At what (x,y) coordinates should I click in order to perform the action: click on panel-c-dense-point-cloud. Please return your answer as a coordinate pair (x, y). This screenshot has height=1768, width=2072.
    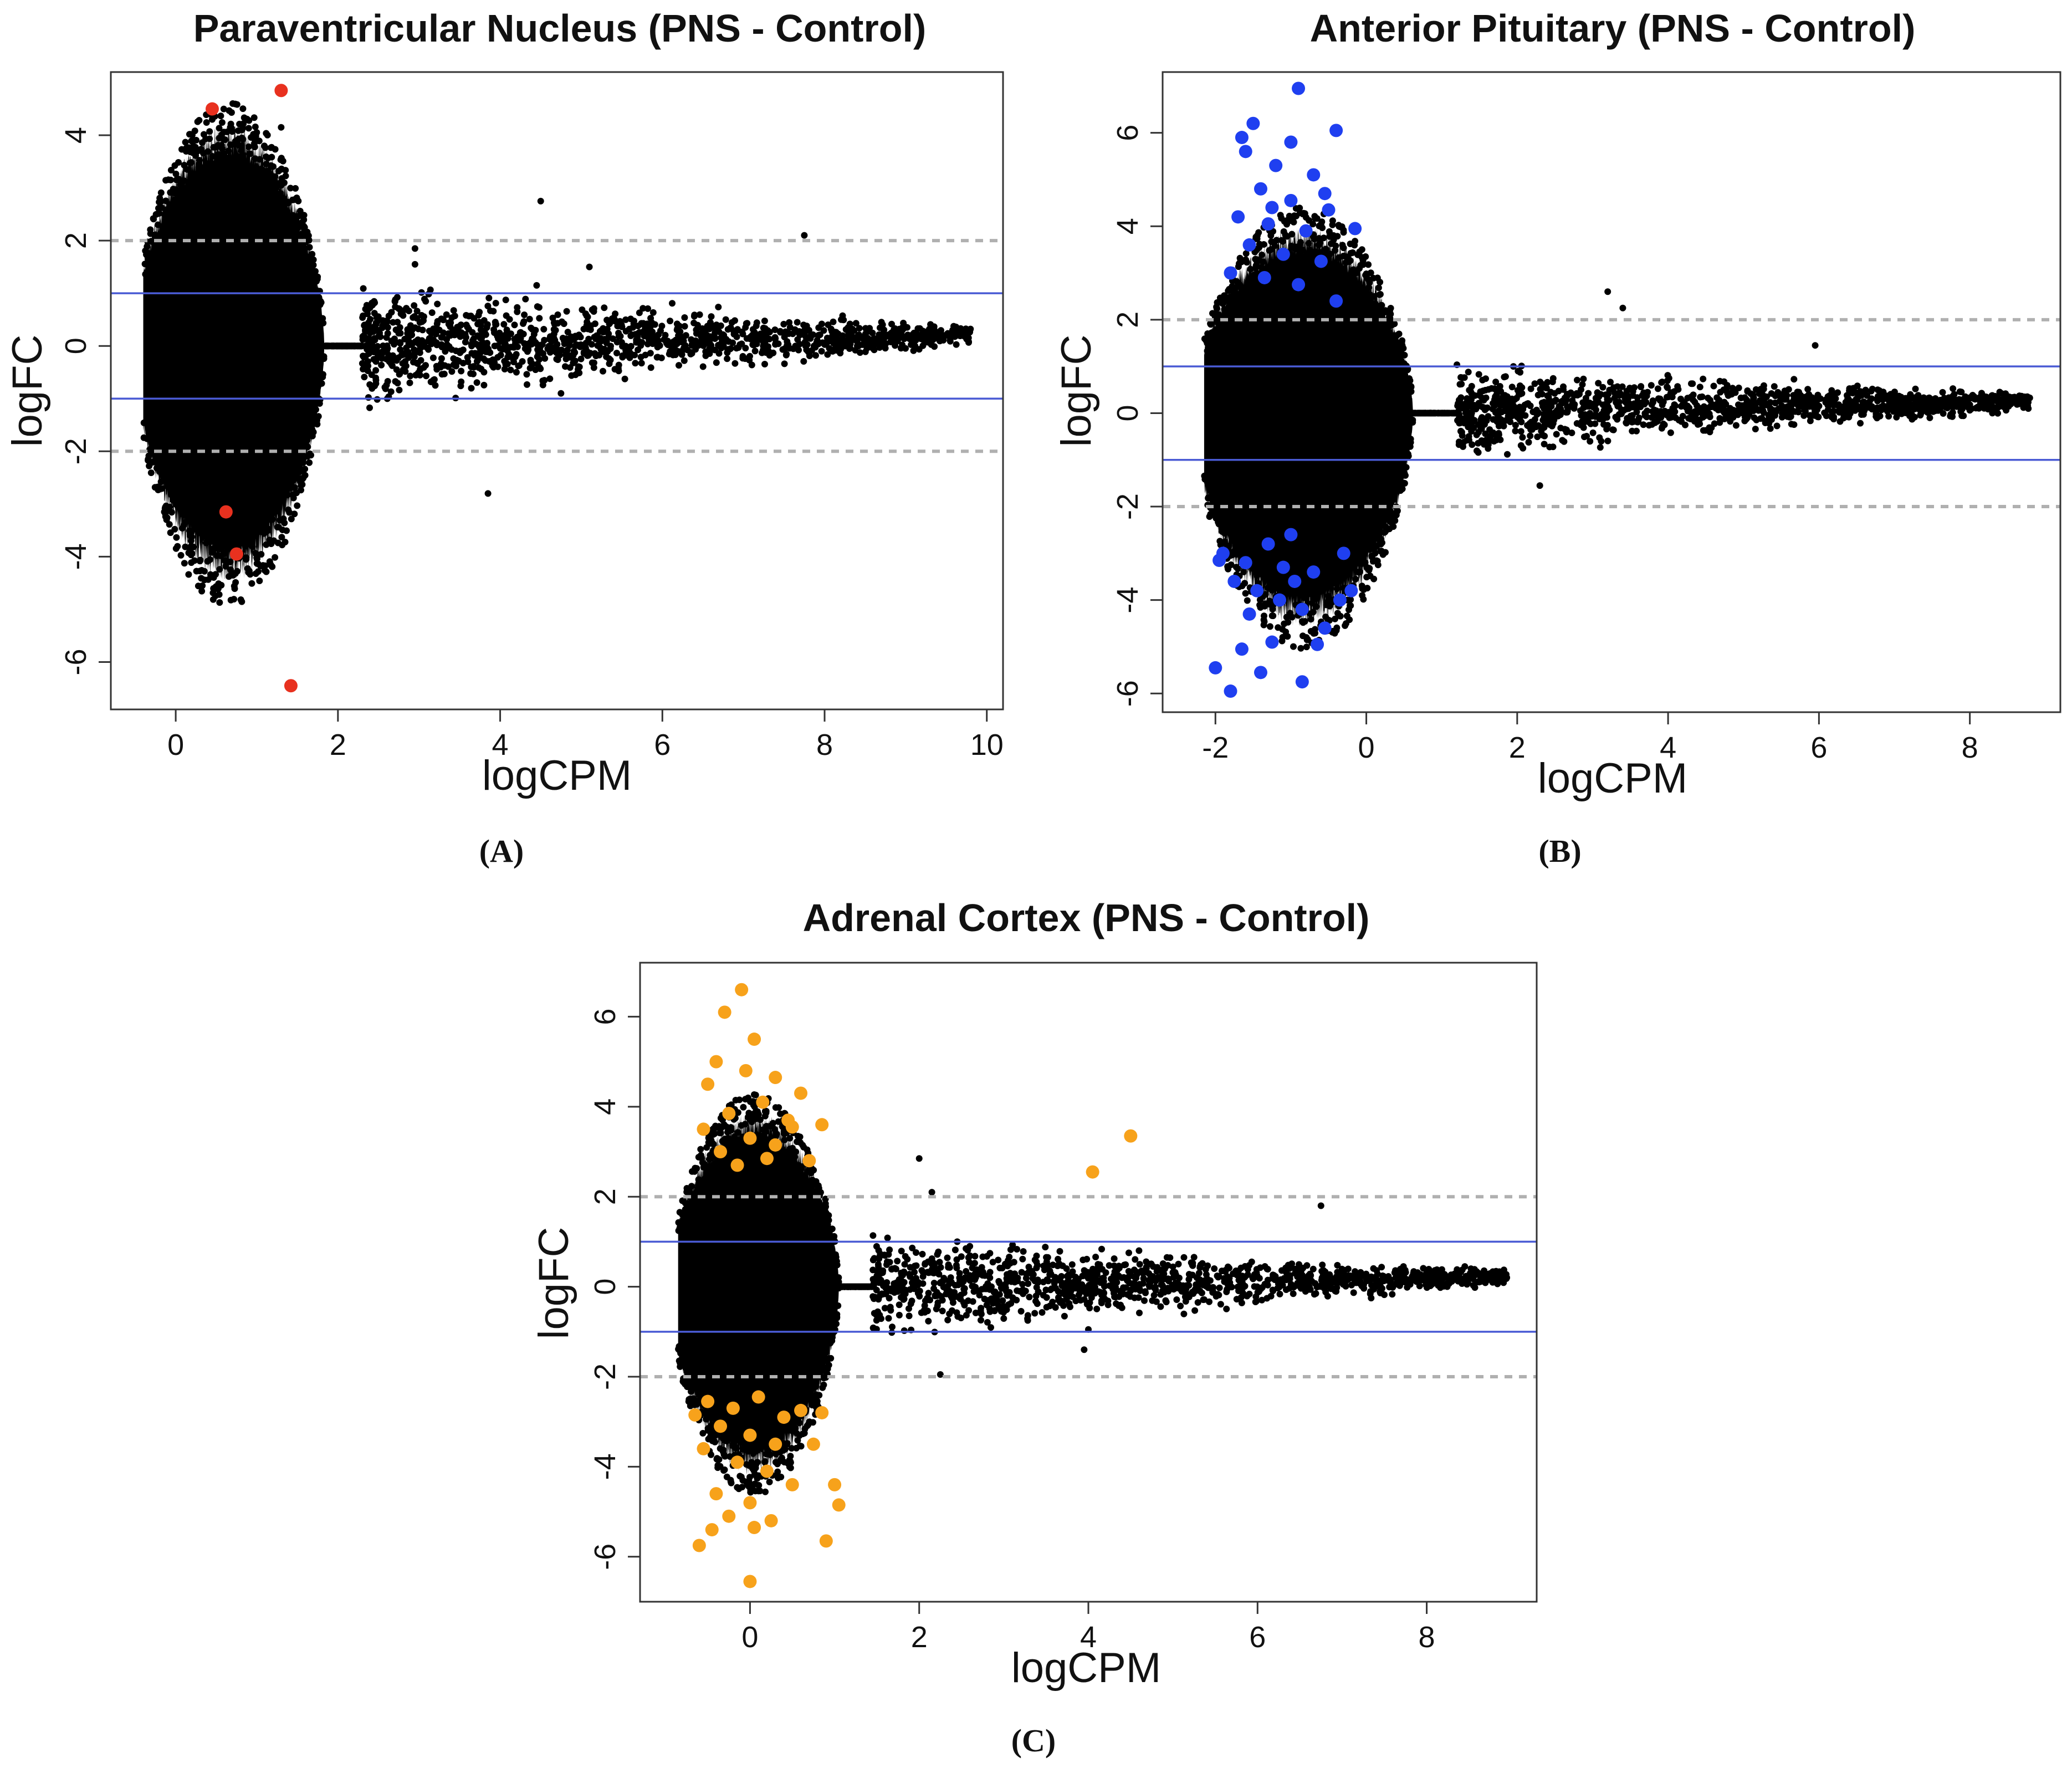
    Looking at the image, I should click on (775, 1293).